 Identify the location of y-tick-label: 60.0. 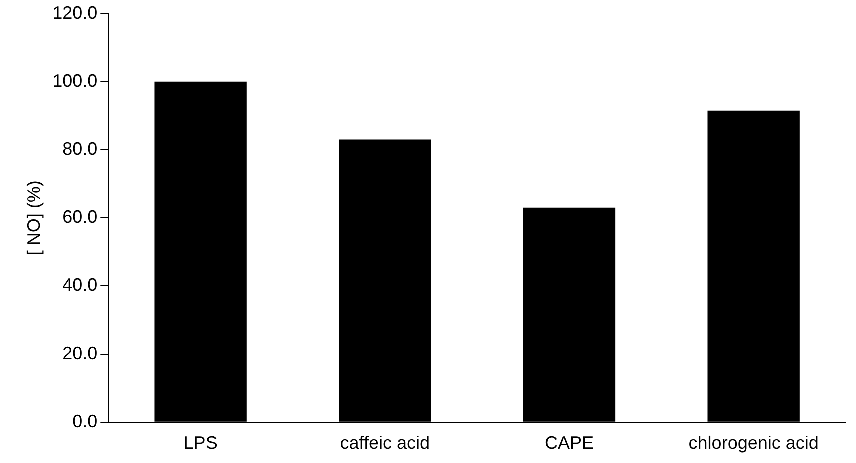
(80, 217).